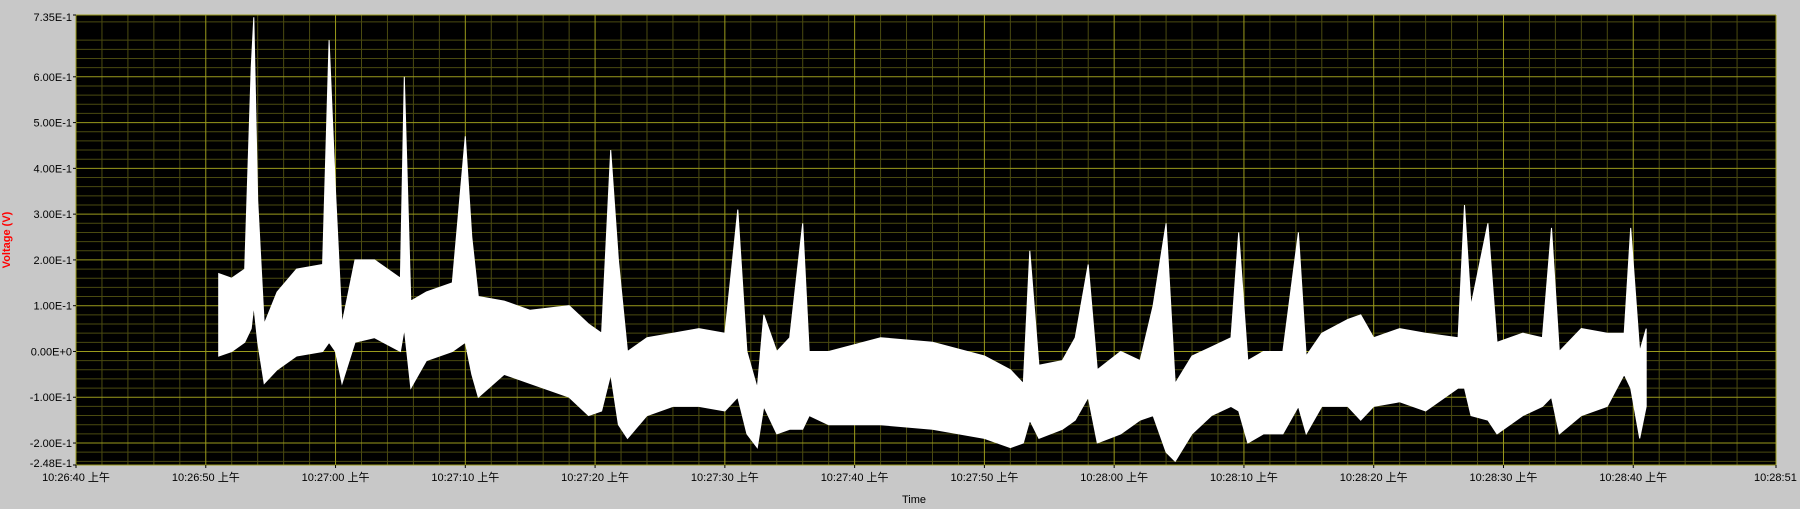  I want to click on x-tick-label: 10:28:40 上午, so click(1633, 477).